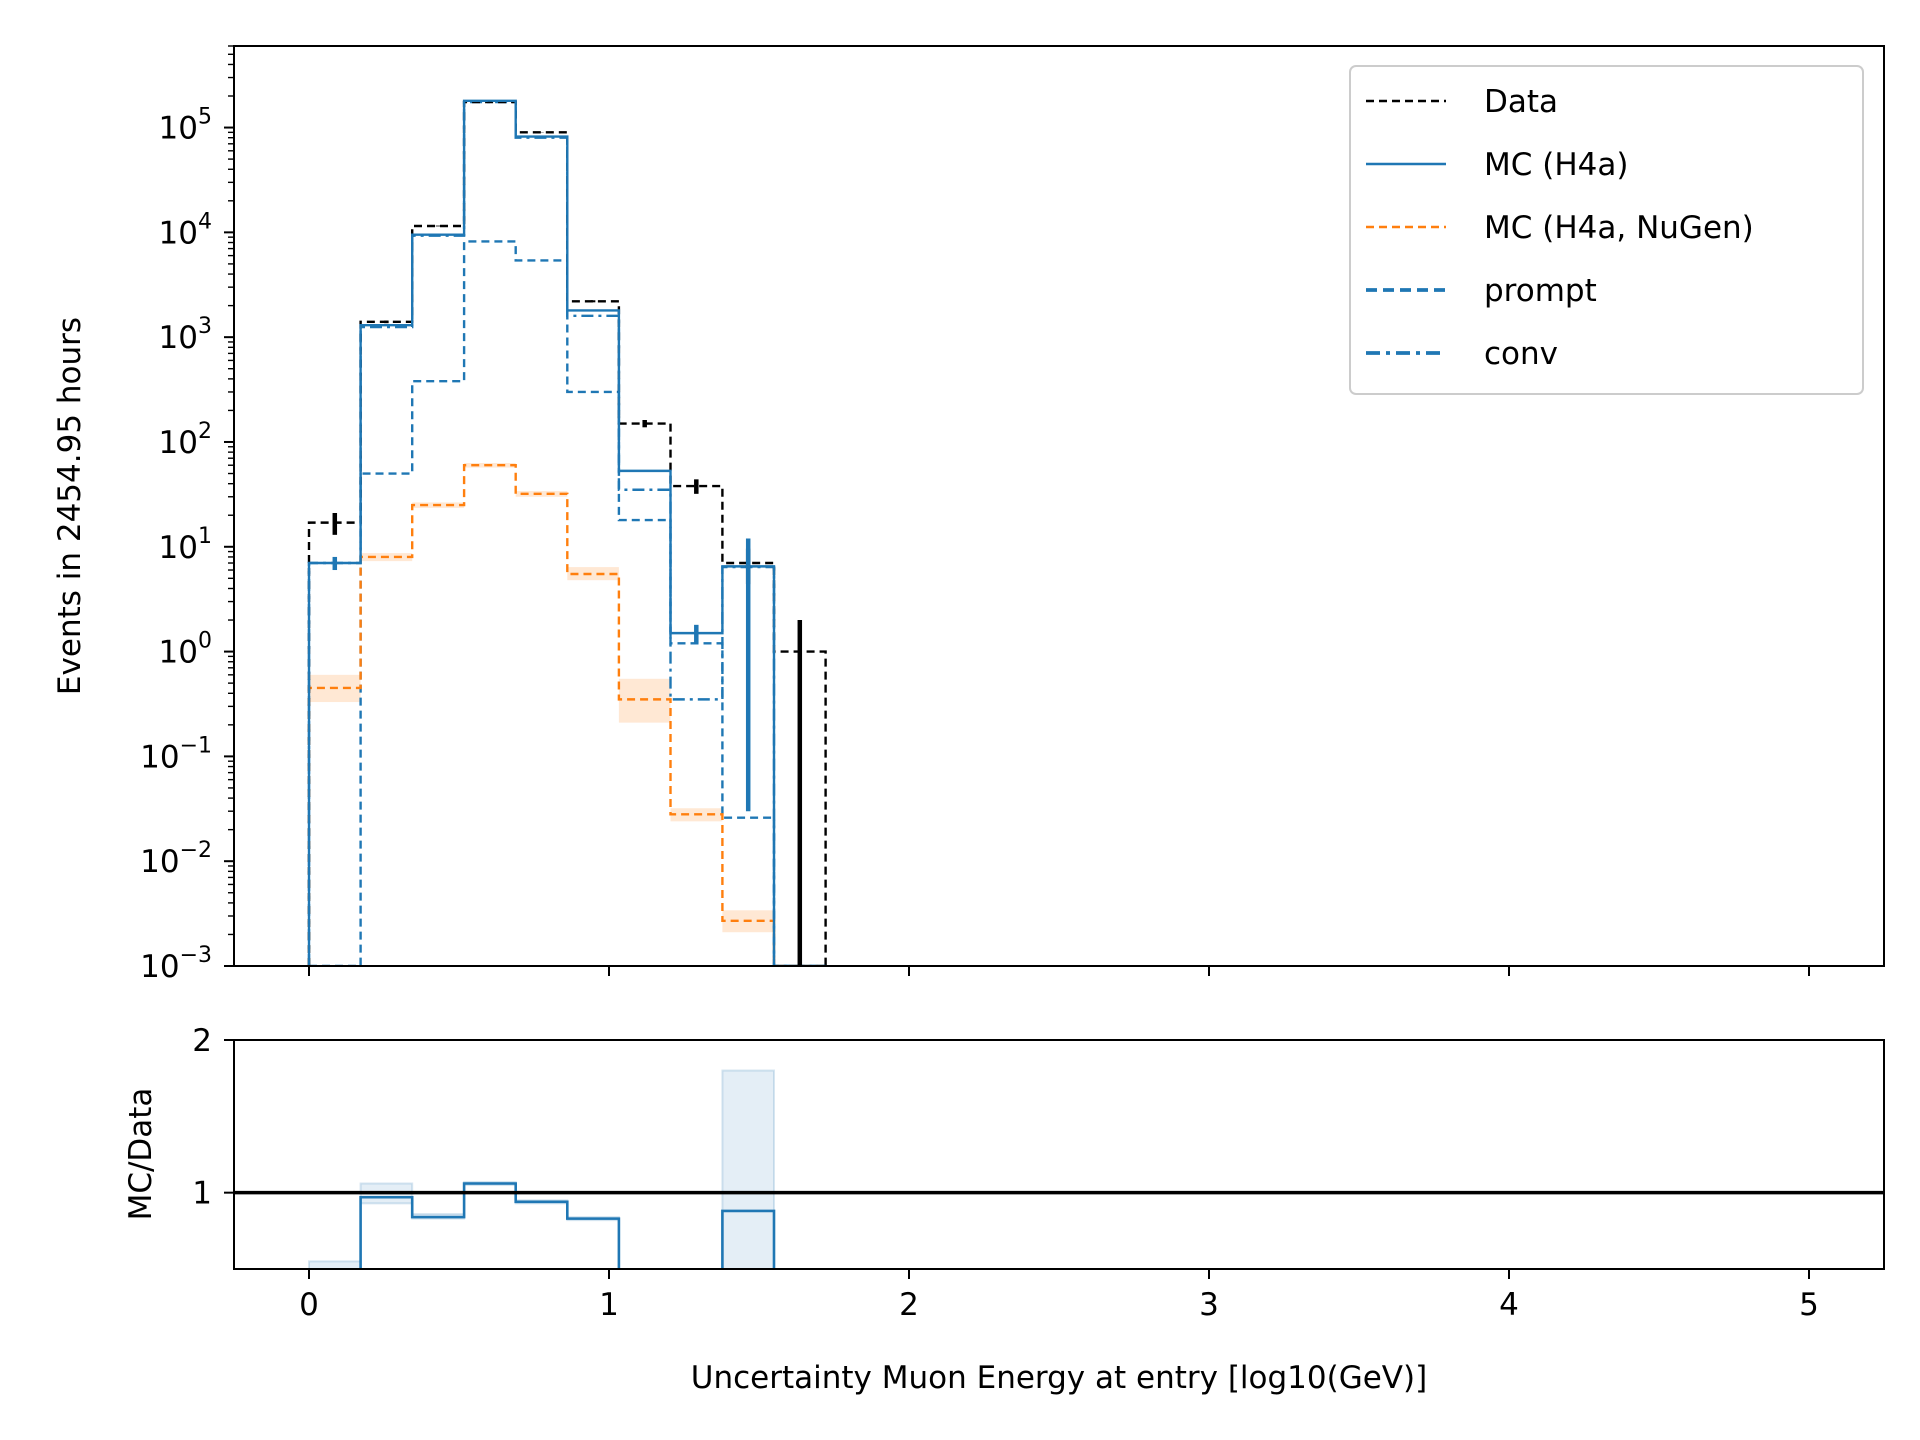  Describe the element at coordinates (1059, 1154) in the screenshot. I see `ratio-plot-frame` at that location.